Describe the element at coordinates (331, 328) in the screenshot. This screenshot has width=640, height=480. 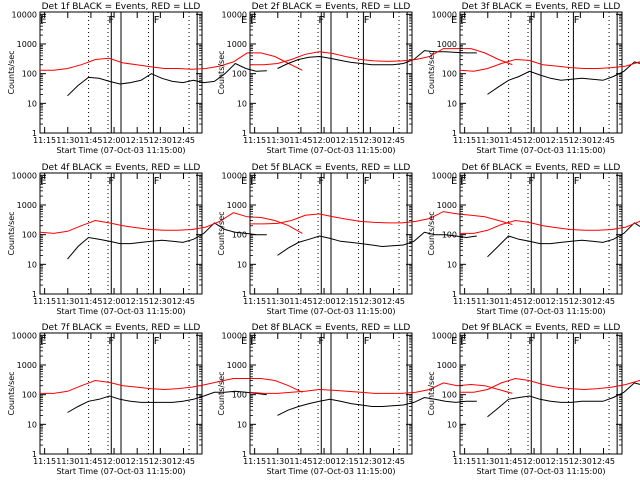
I see `panel-title: Det 8f BLACK = Events, RED = LLD` at that location.